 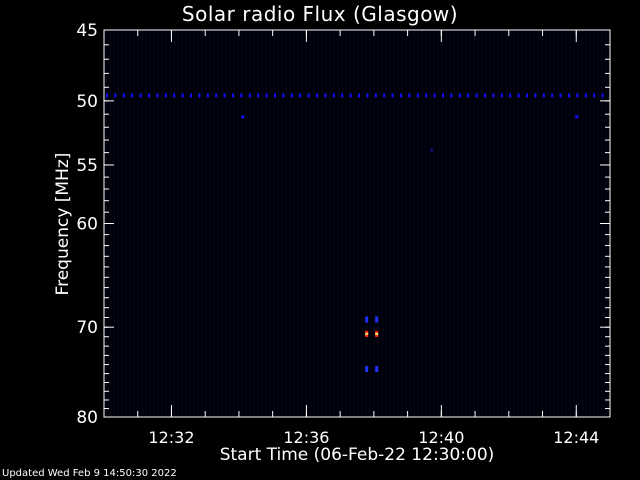 I want to click on noise-speck, so click(x=577, y=117).